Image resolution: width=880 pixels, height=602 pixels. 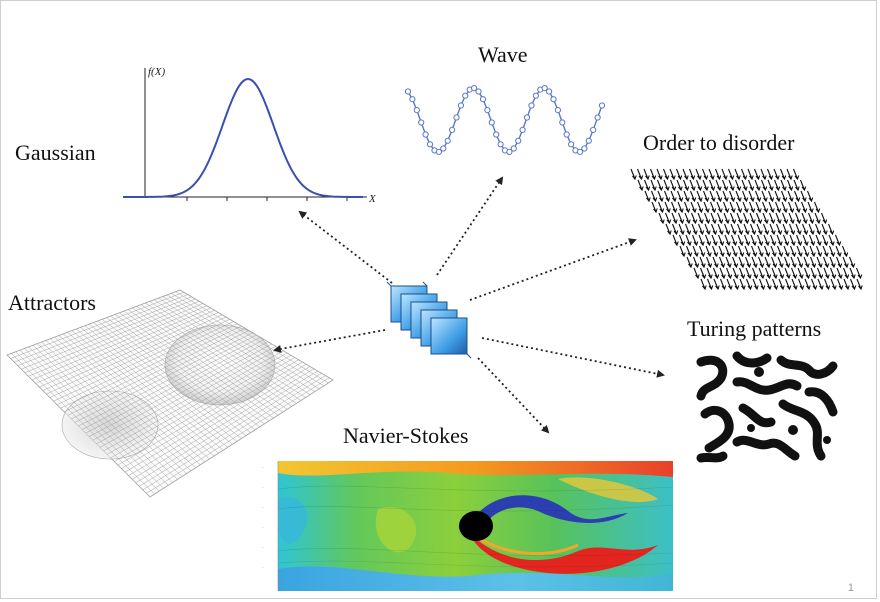 What do you see at coordinates (850, 588) in the screenshot?
I see `page-number: 1` at bounding box center [850, 588].